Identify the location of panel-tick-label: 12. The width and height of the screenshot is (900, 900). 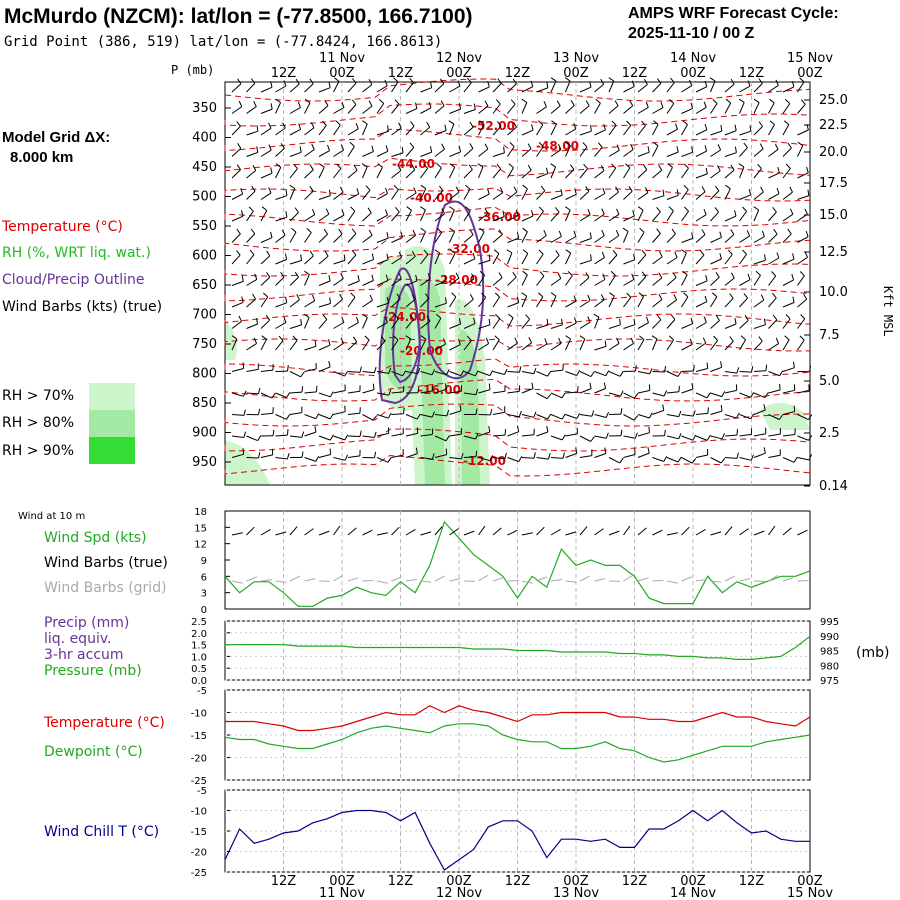
(200, 545).